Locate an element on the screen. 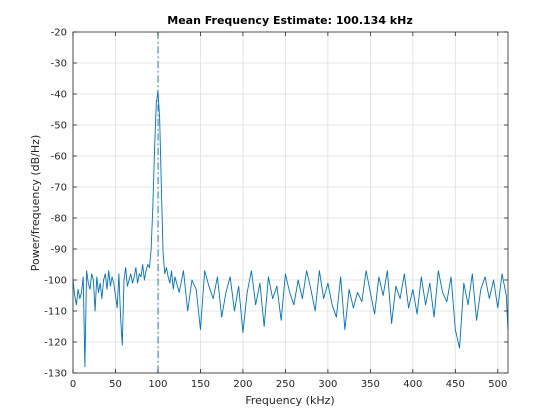 The height and width of the screenshot is (420, 560). y-tick-label: -30 is located at coordinates (59, 64).